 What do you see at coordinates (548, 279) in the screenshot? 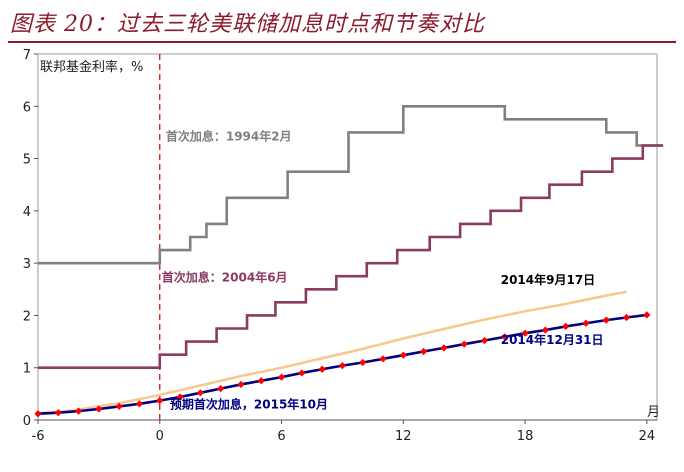
I see `annotation-2: 2014年9月17日` at bounding box center [548, 279].